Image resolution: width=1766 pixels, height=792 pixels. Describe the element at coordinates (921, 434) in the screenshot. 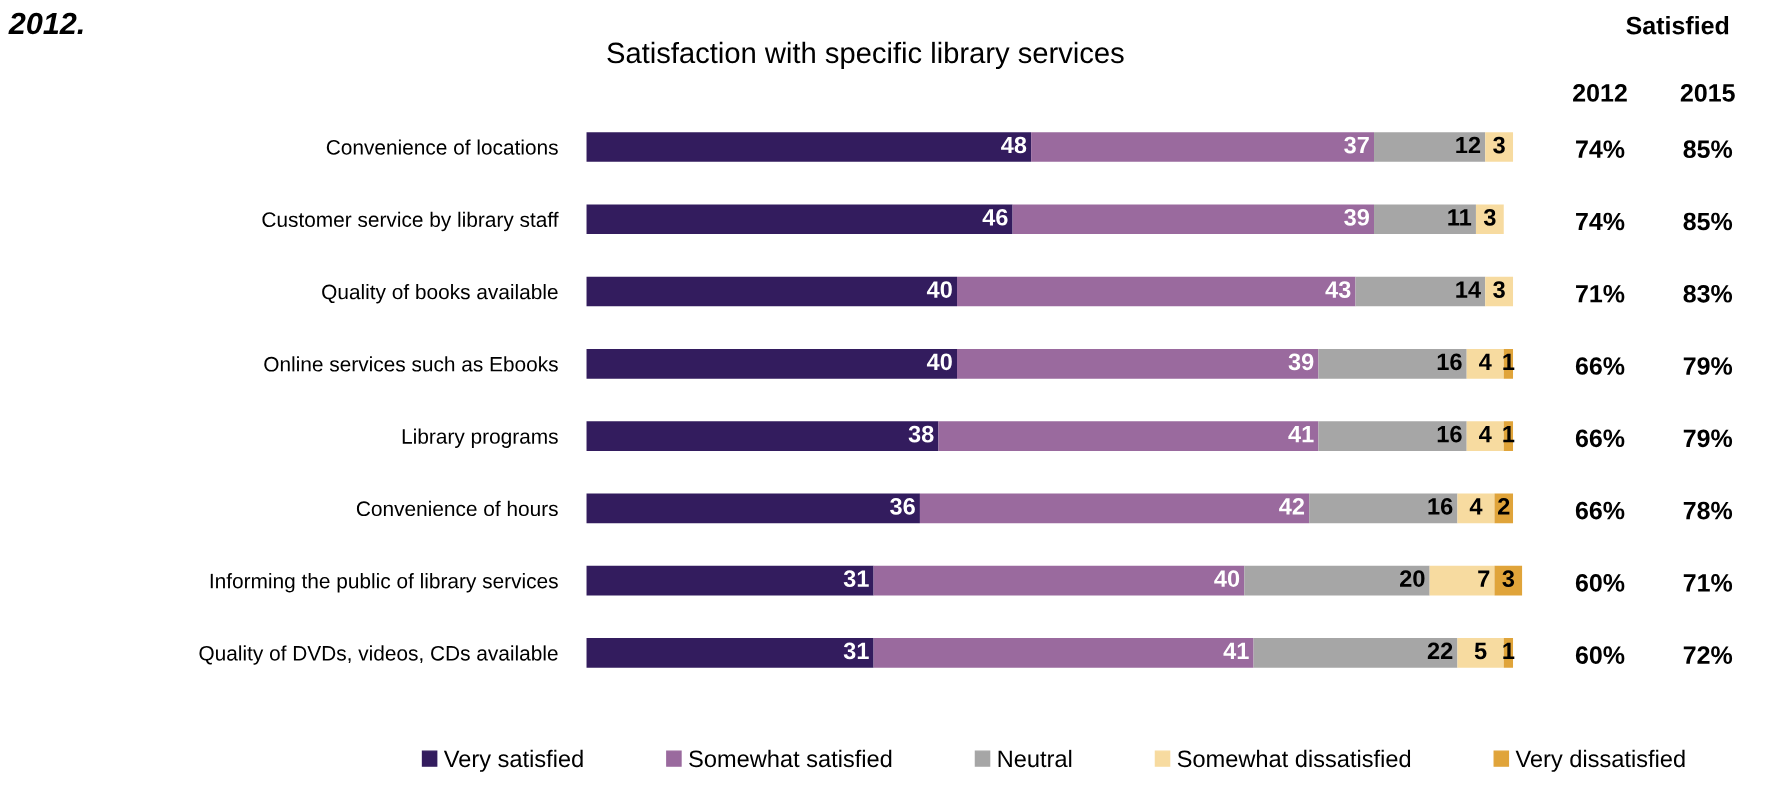

I see `data-label: 38` at that location.